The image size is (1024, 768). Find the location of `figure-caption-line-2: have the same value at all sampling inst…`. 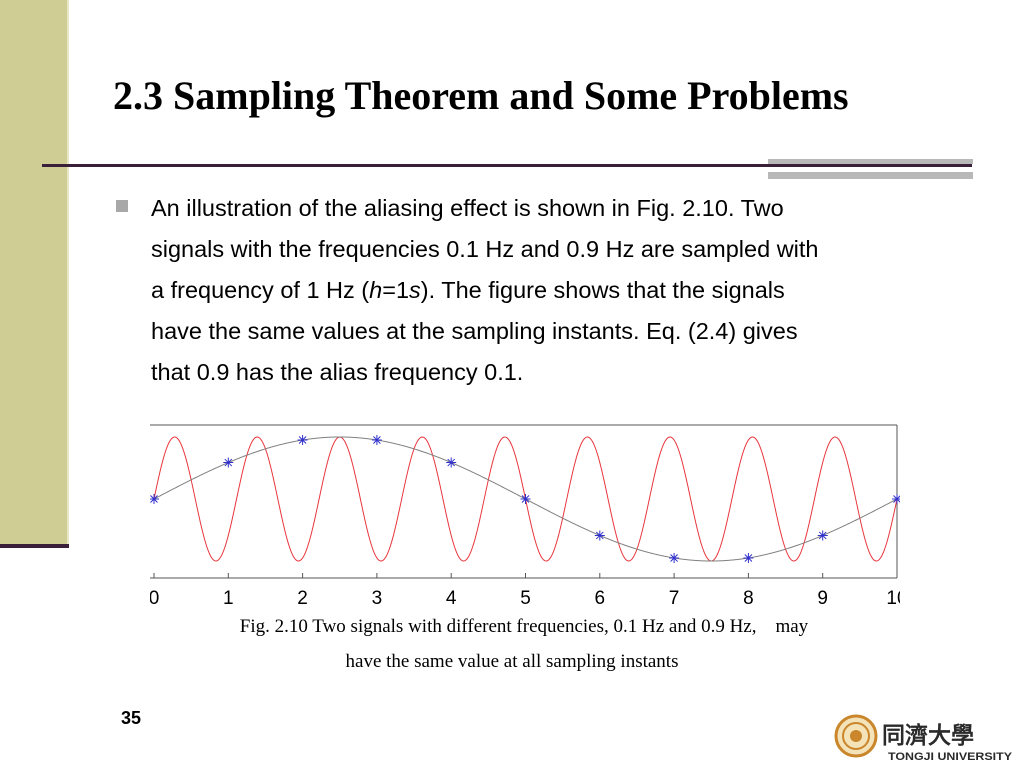

figure-caption-line-2: have the same value at all sampling inst… is located at coordinates (512, 661).